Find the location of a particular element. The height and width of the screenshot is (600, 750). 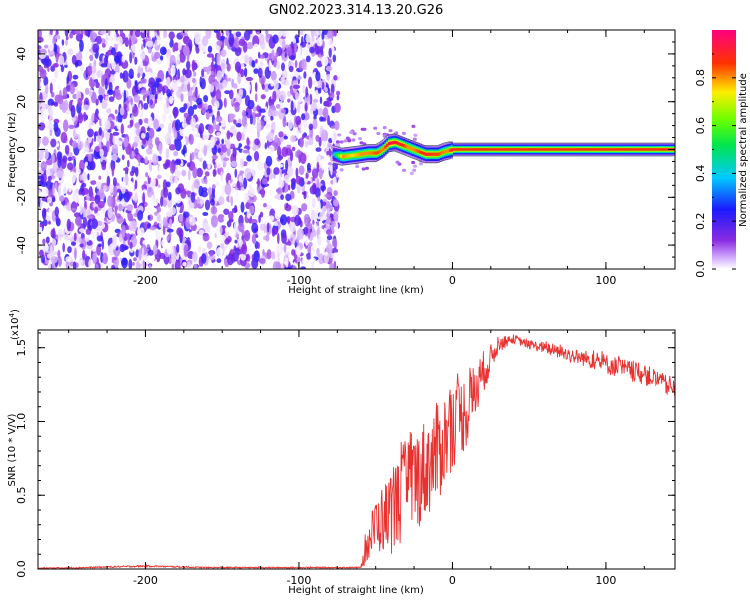

spectrogram-xlabel: Height of straight line (km) is located at coordinates (356, 290).